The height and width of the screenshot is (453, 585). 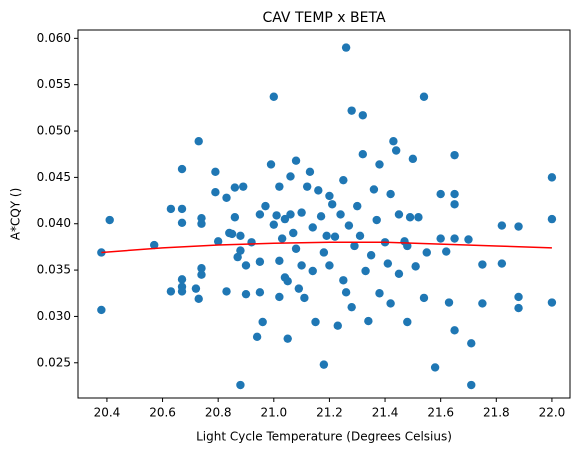 I want to click on y-tick-label: 0.030, so click(x=54, y=316).